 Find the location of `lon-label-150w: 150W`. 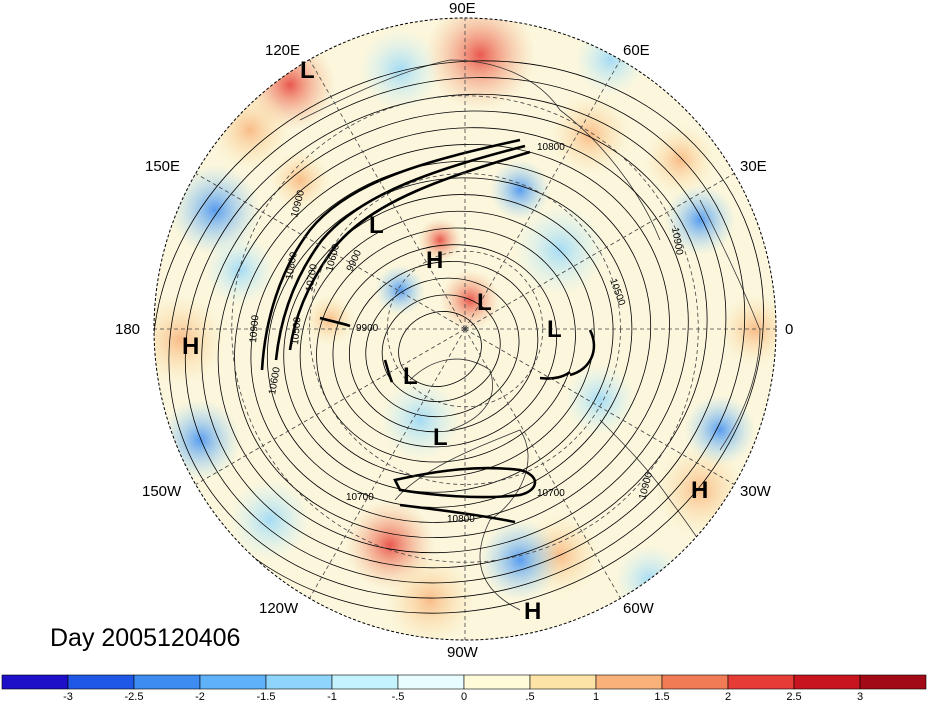

lon-label-150w: 150W is located at coordinates (162, 491).